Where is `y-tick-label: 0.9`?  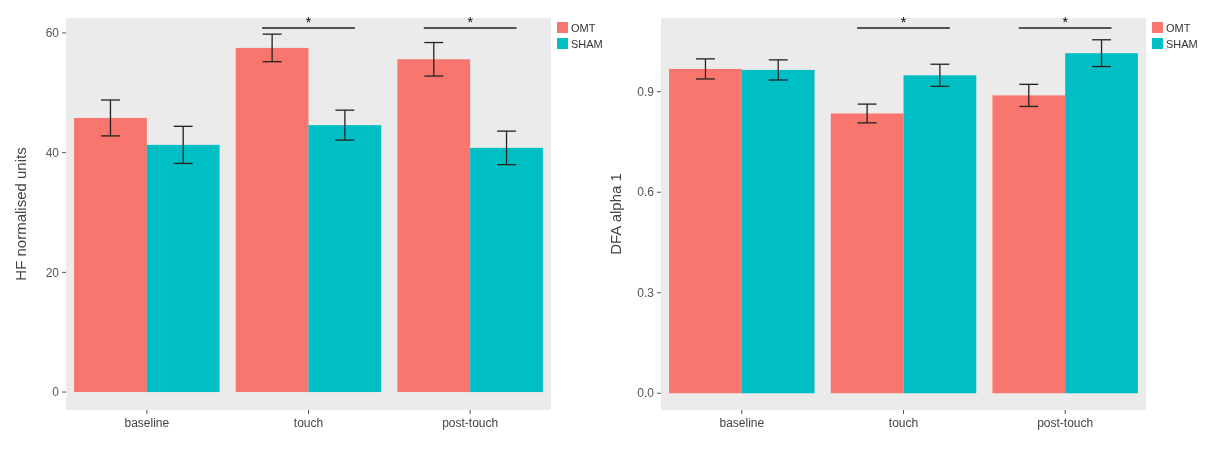 y-tick-label: 0.9 is located at coordinates (646, 91).